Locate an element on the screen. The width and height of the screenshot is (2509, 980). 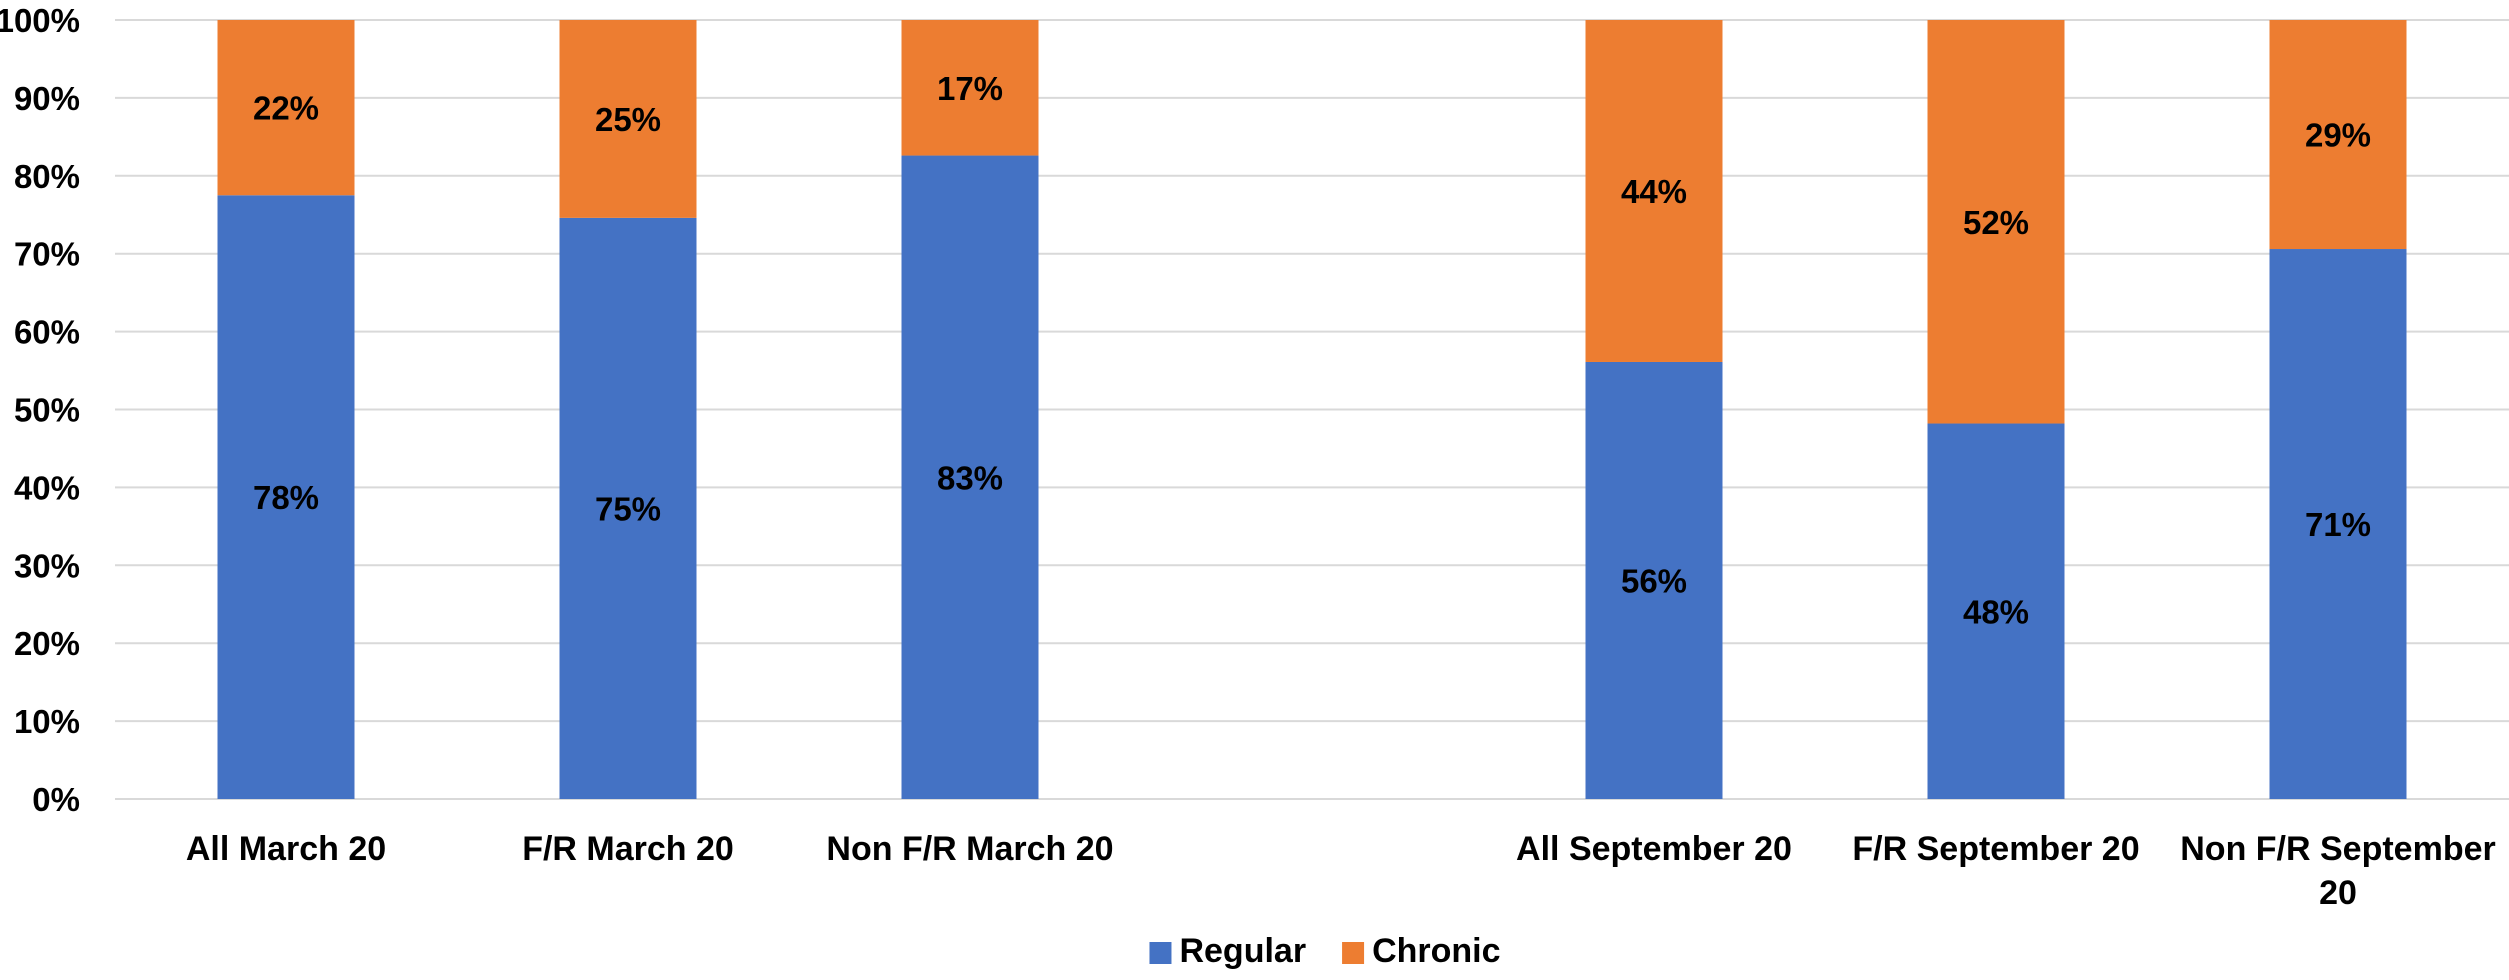
x-category-label: F/R March 20 is located at coordinates (628, 849).